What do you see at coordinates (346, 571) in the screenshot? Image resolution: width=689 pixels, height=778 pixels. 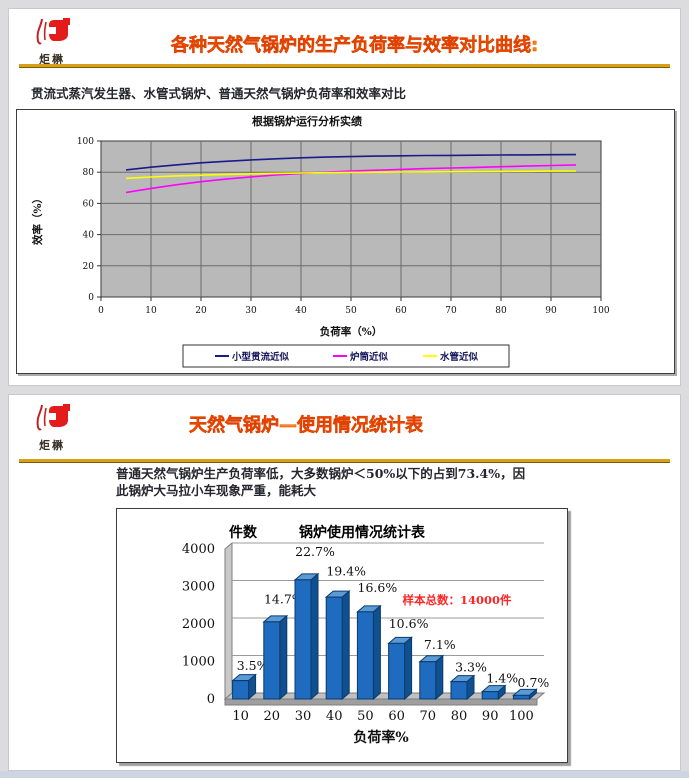 I see `svg-text: 19.4%` at bounding box center [346, 571].